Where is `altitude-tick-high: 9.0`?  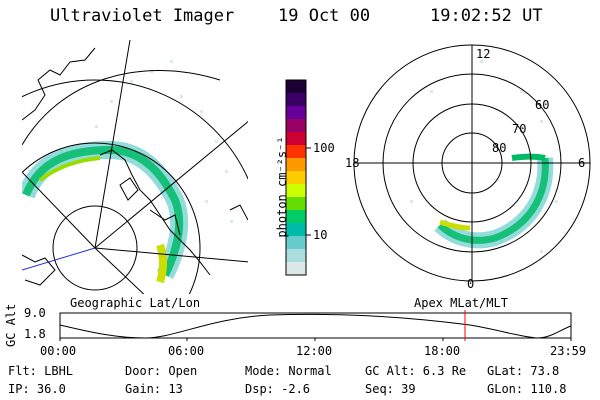
altitude-tick-high: 9.0 is located at coordinates (35, 313).